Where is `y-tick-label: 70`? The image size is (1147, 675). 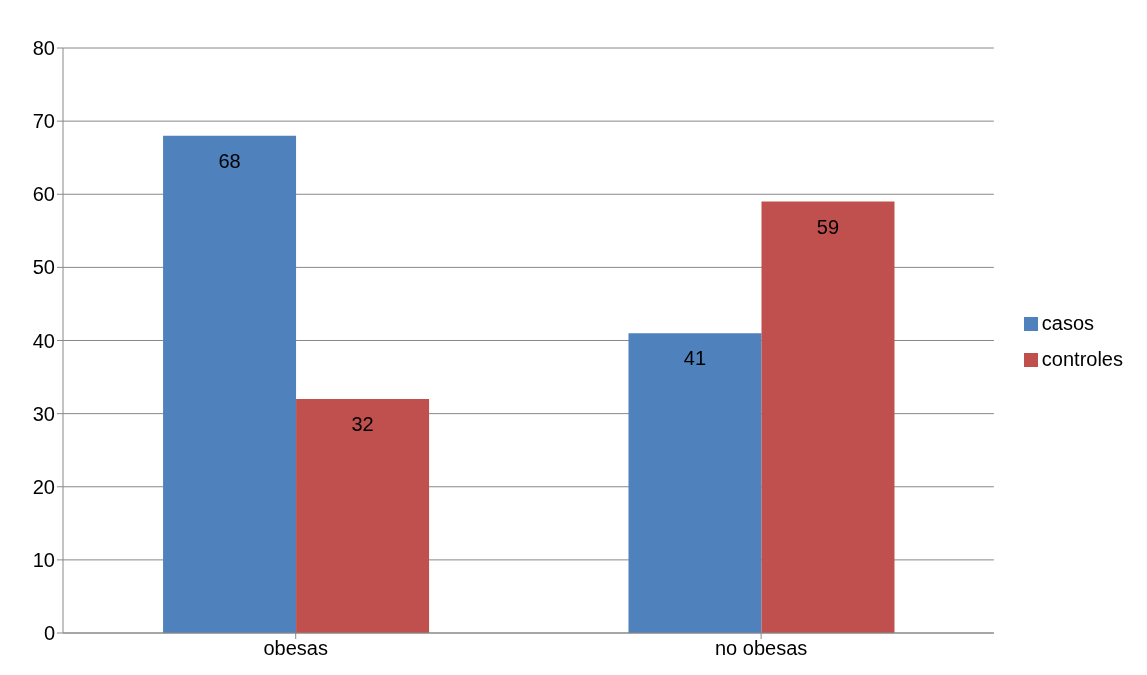 y-tick-label: 70 is located at coordinates (43, 121).